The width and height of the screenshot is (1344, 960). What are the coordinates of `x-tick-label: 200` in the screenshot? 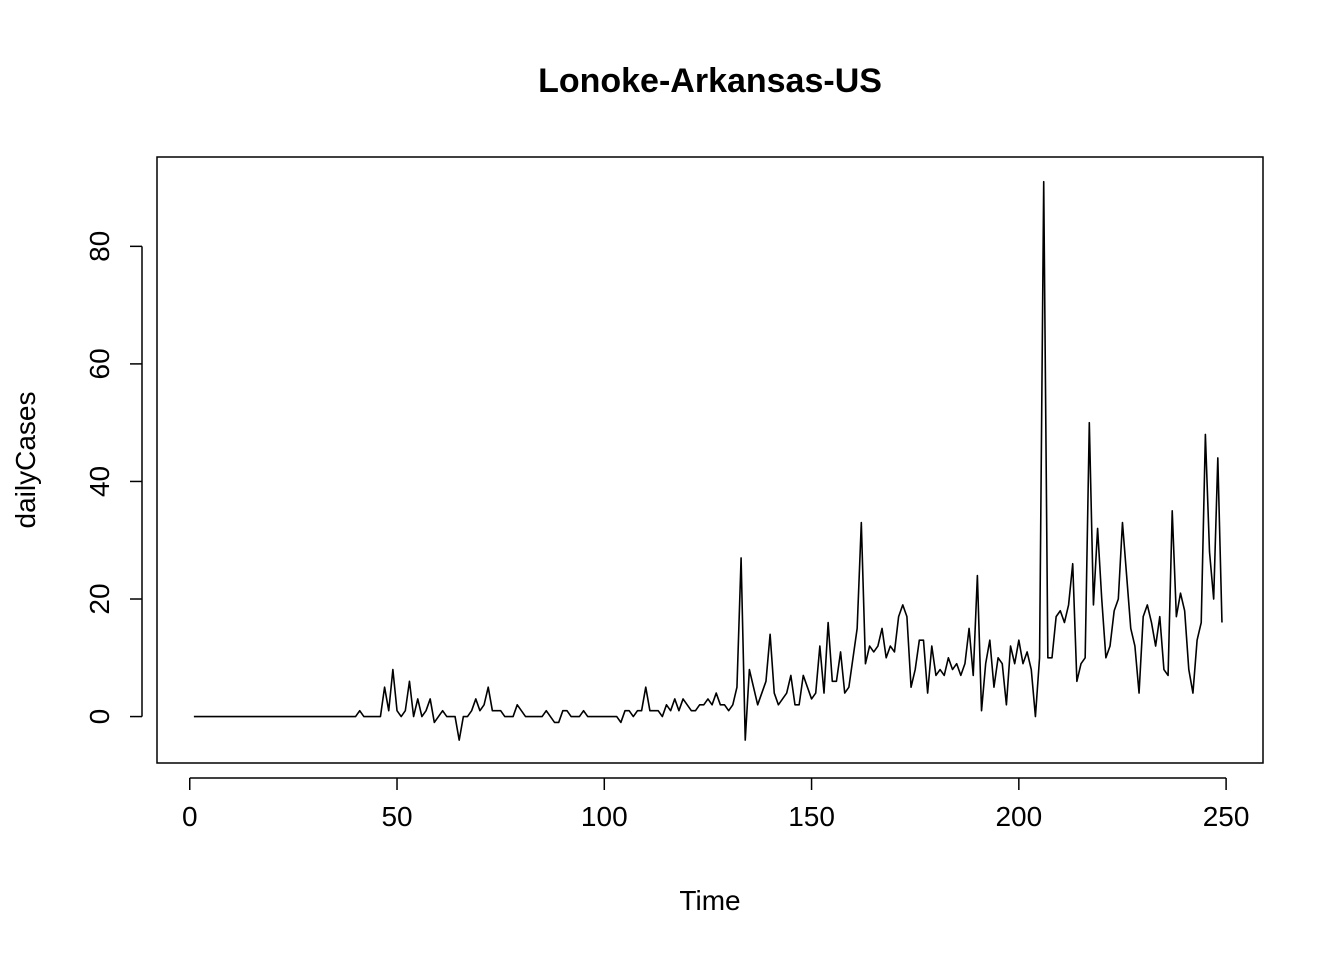 It's located at (1018, 816).